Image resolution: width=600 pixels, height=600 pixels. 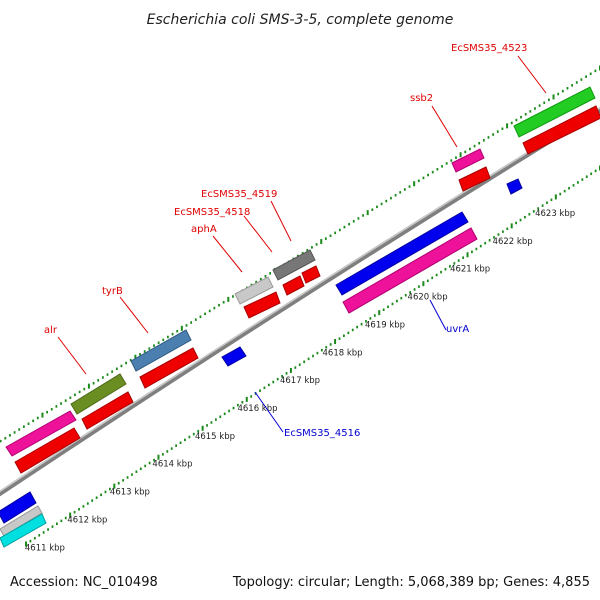 I want to click on tick-label: 4611 kbp, so click(x=45, y=548).